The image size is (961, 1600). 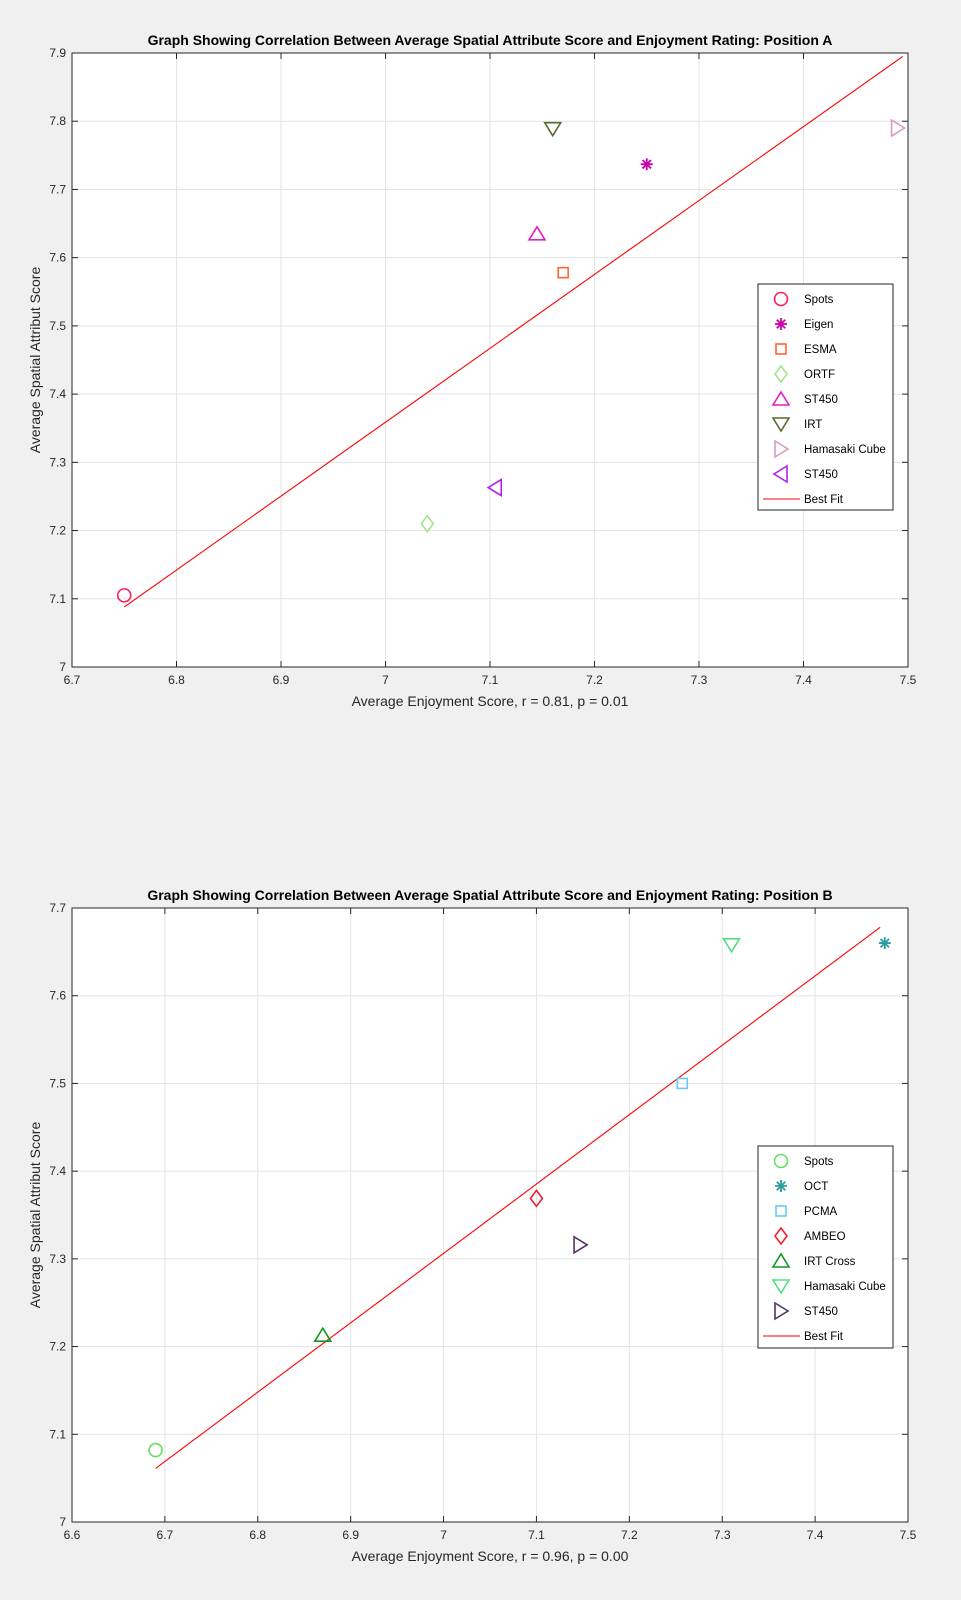 What do you see at coordinates (57, 53) in the screenshot?
I see `y-tick-label: 7.9` at bounding box center [57, 53].